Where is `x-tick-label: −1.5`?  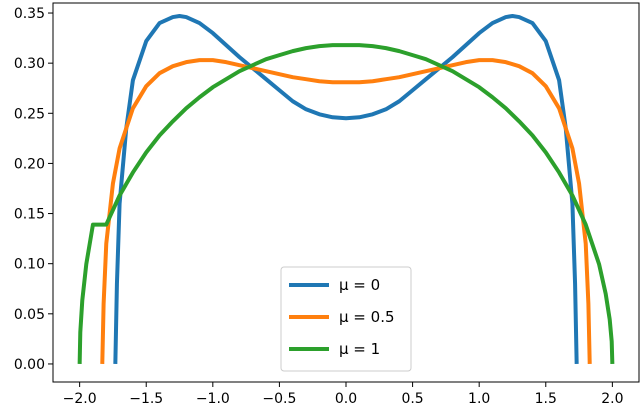 x-tick-label: −1.5 is located at coordinates (146, 399).